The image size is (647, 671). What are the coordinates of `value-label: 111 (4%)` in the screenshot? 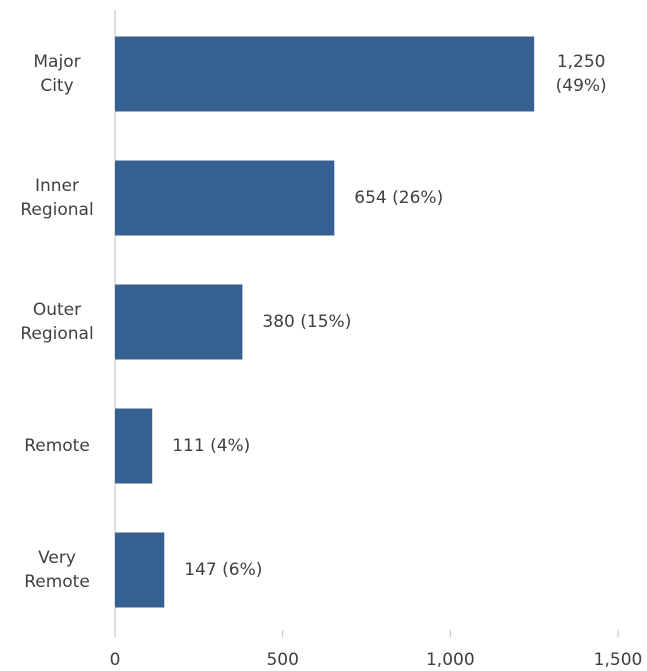 It's located at (211, 446).